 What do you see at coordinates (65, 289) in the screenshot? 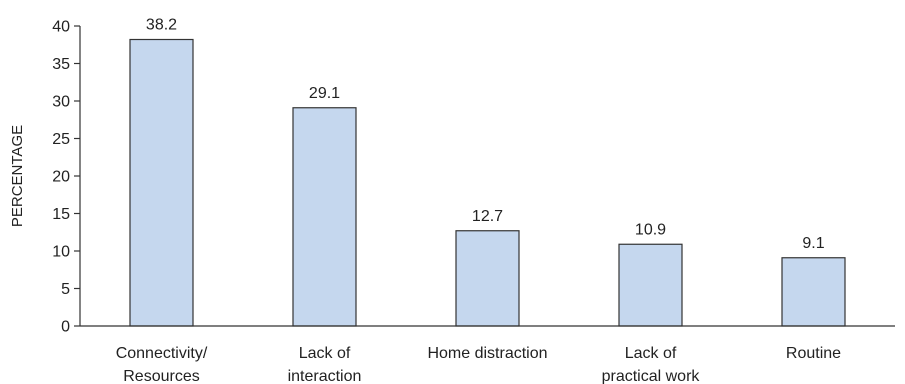
I see `y-tick-label: 5` at bounding box center [65, 289].